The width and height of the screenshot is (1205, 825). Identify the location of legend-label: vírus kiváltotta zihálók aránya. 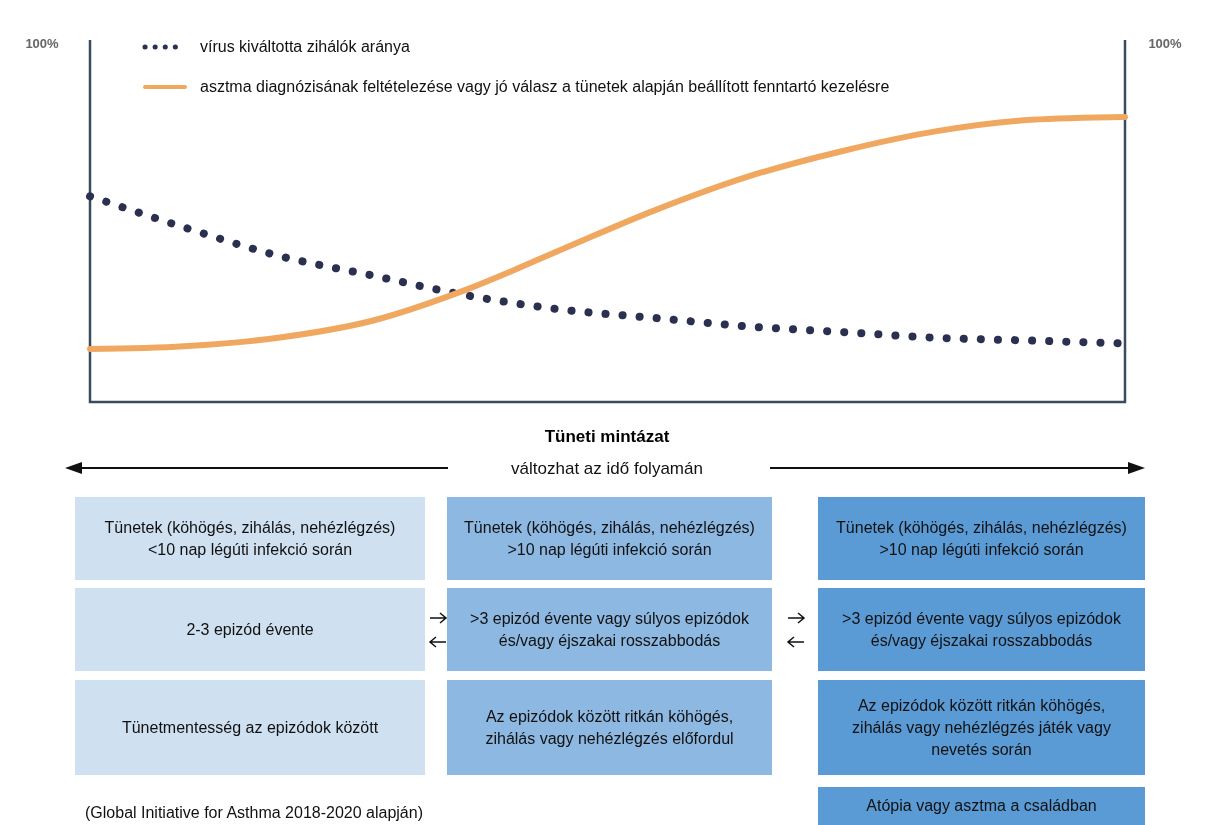
(305, 46).